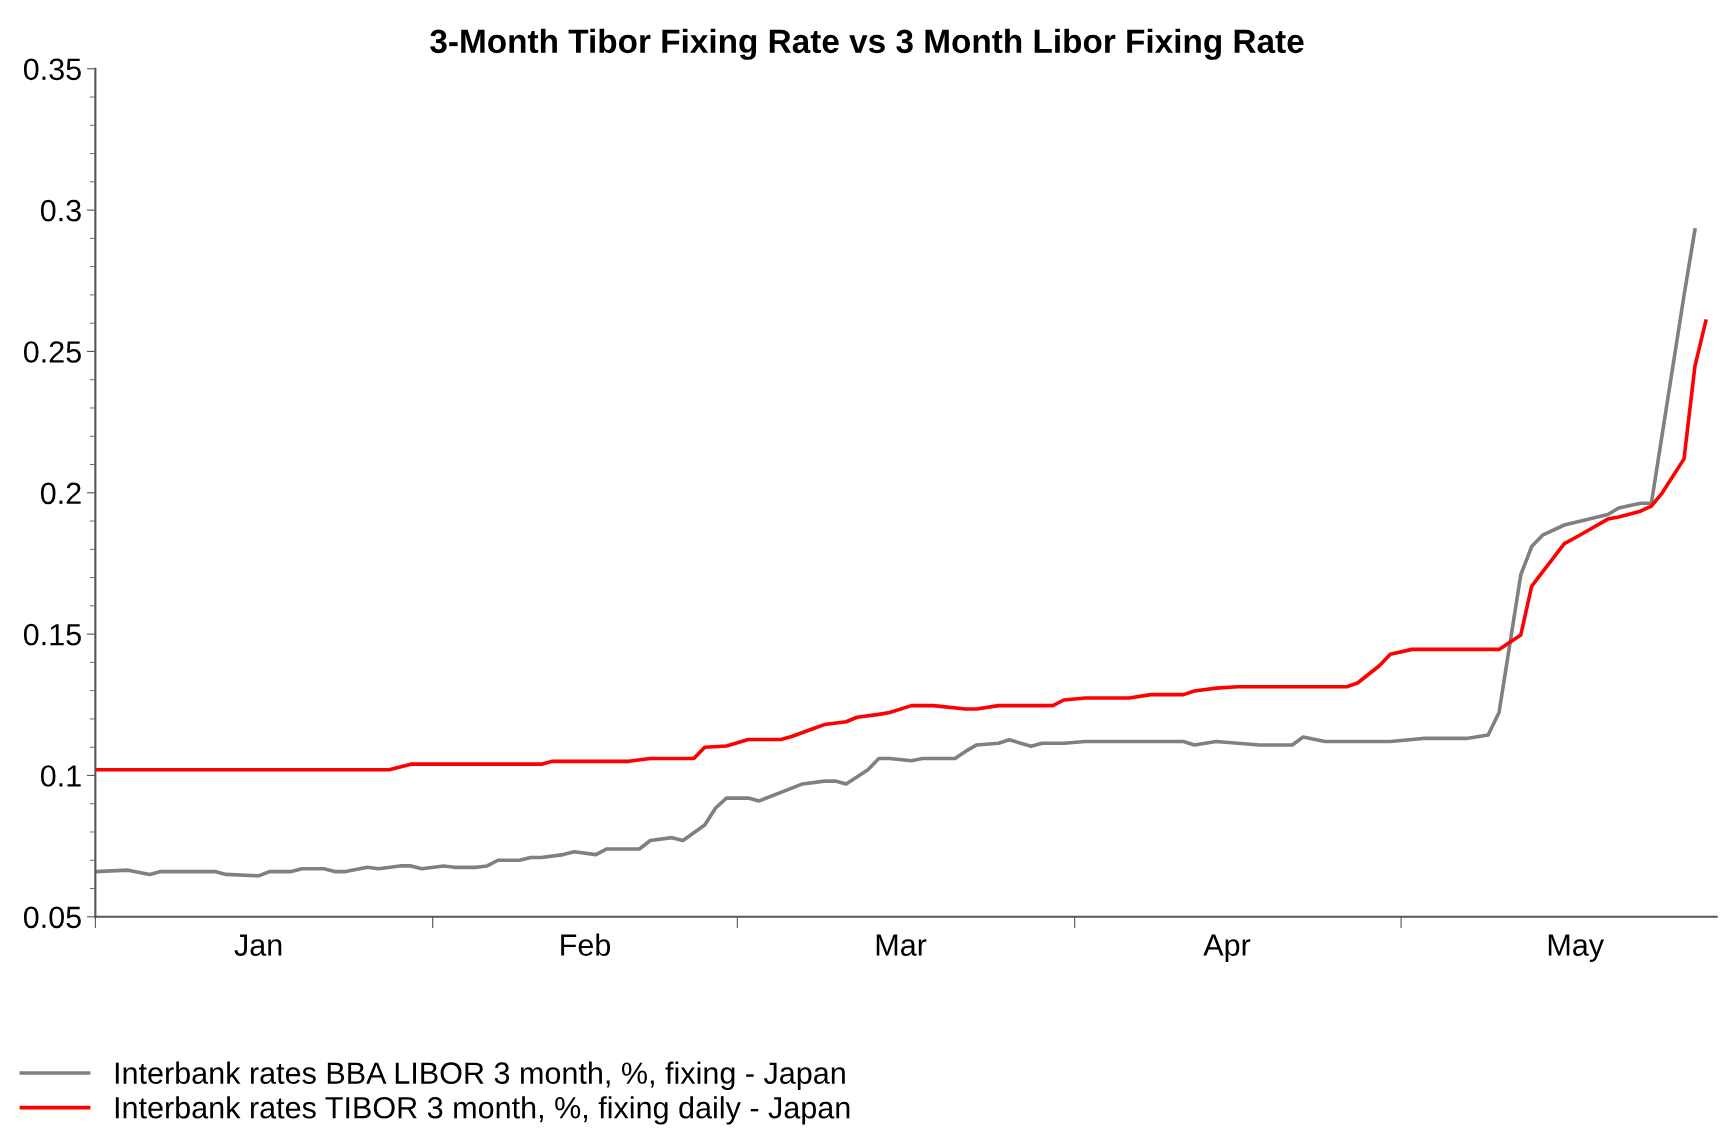  Describe the element at coordinates (1576, 948) in the screenshot. I see `x-tick-label: May` at that location.